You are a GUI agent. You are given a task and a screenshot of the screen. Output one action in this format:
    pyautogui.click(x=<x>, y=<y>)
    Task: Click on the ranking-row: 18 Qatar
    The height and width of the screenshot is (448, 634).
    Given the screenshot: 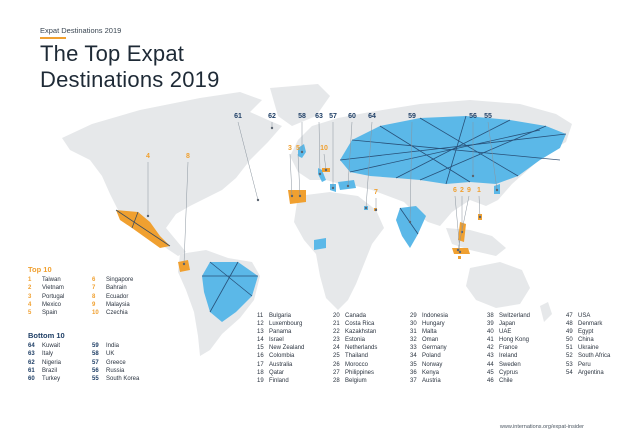 What is the action you would take?
    pyautogui.click(x=280, y=373)
    